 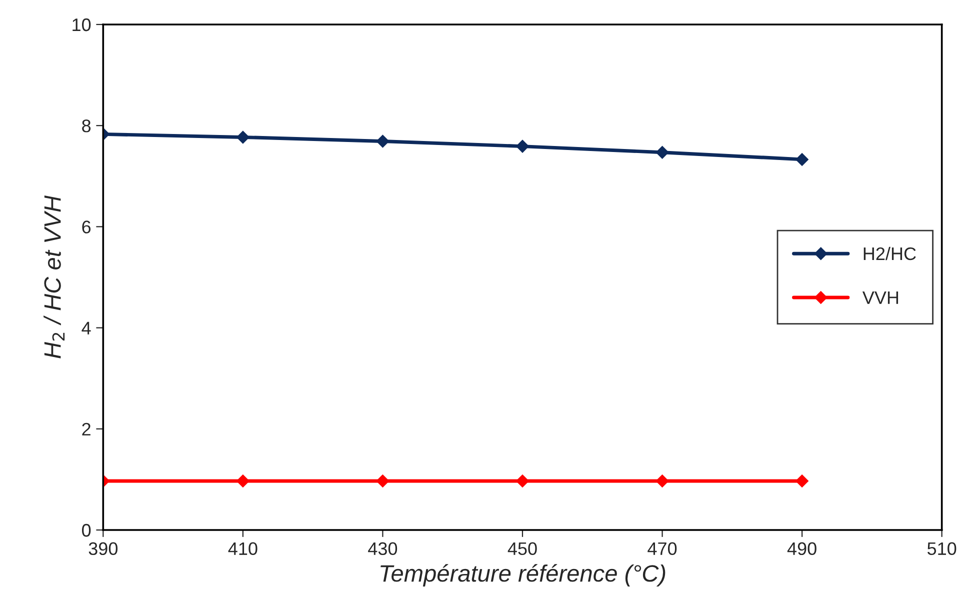 I want to click on y-tick-label: 2, so click(x=86, y=429).